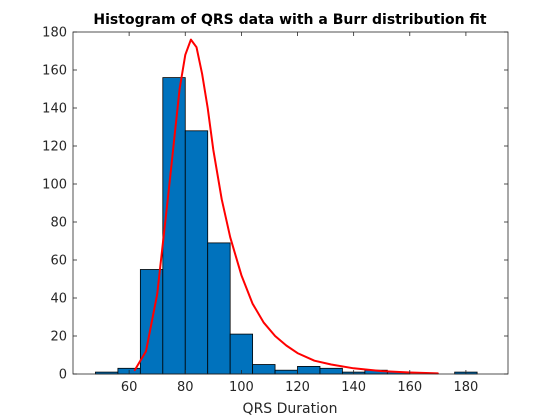 The image size is (560, 420). Describe the element at coordinates (241, 387) in the screenshot. I see `x-tick-label: 100` at that location.